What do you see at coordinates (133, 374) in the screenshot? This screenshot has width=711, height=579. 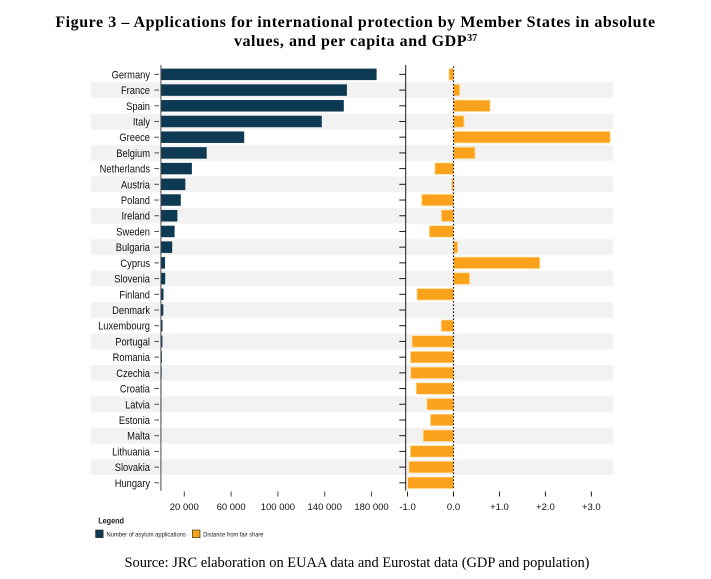 I see `svg-text: Czechia` at bounding box center [133, 374].